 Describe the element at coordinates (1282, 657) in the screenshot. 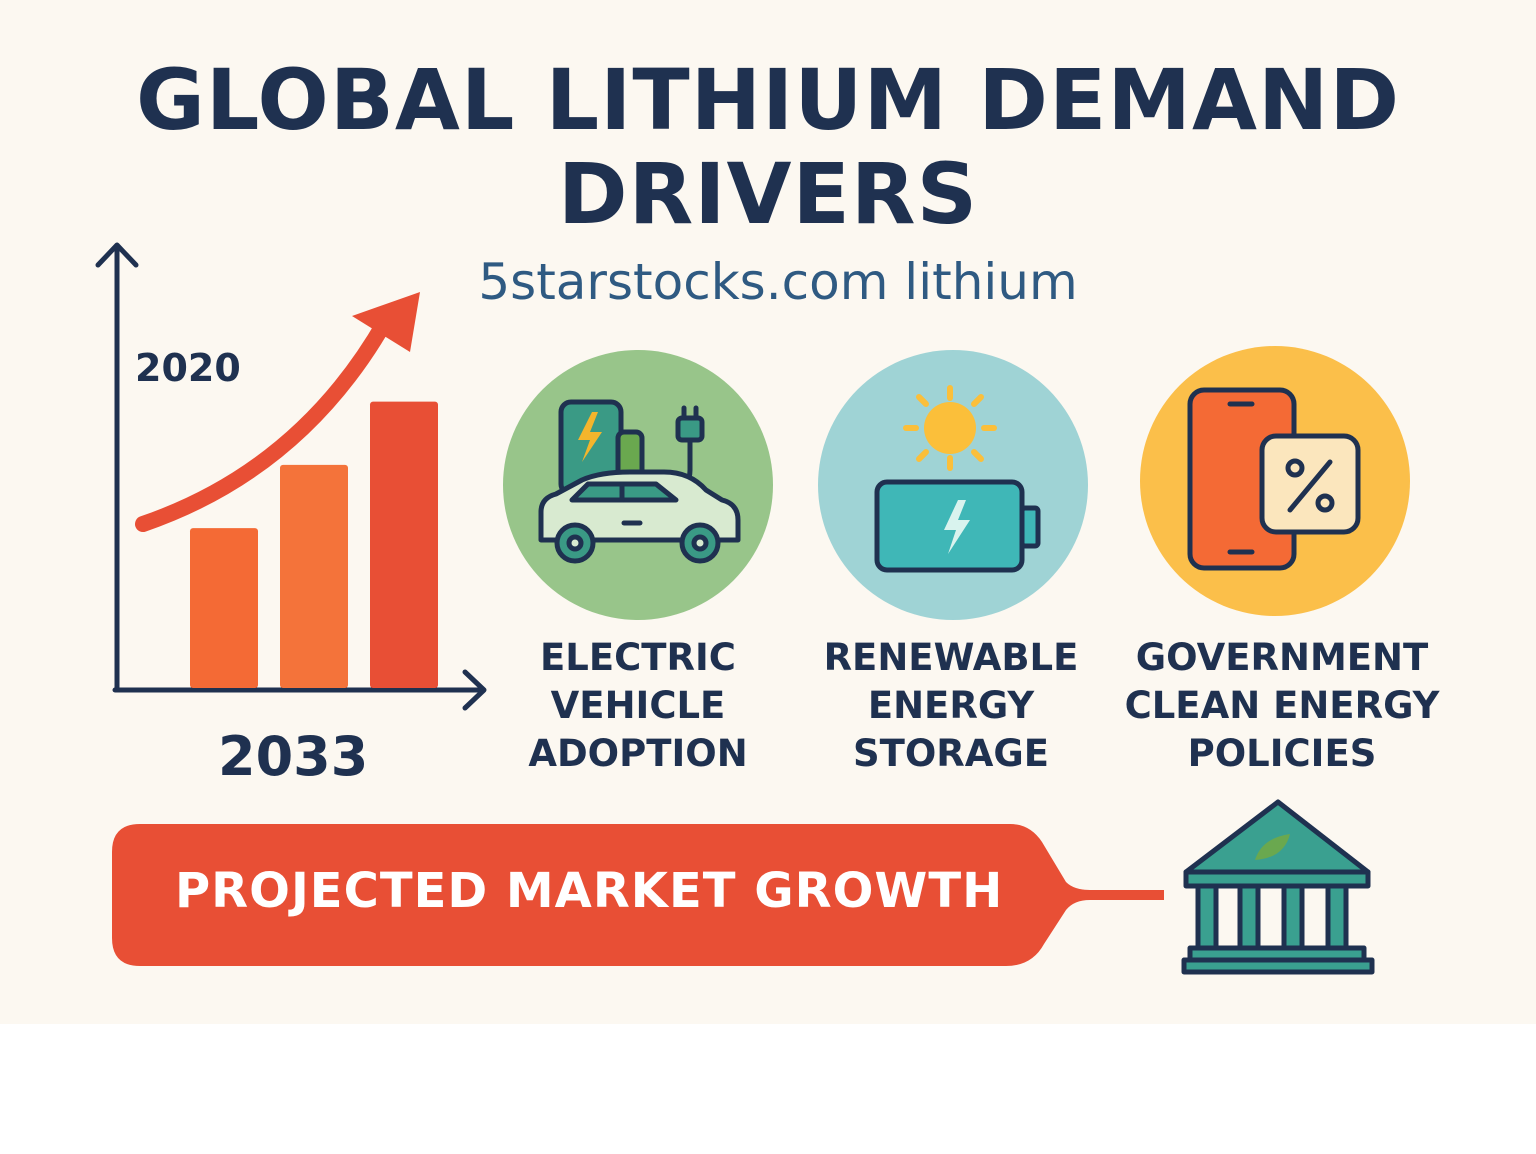

I see `policy-label-line: GOVERNMENT` at that location.